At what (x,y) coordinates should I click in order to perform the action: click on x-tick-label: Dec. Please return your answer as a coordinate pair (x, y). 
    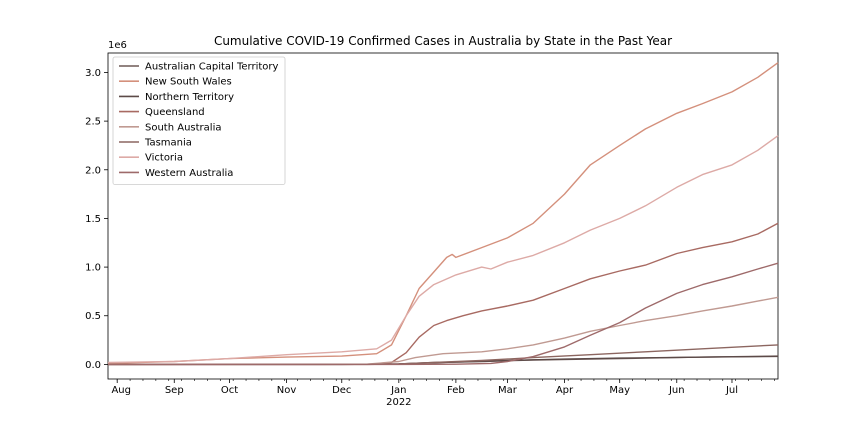
    Looking at the image, I should click on (341, 390).